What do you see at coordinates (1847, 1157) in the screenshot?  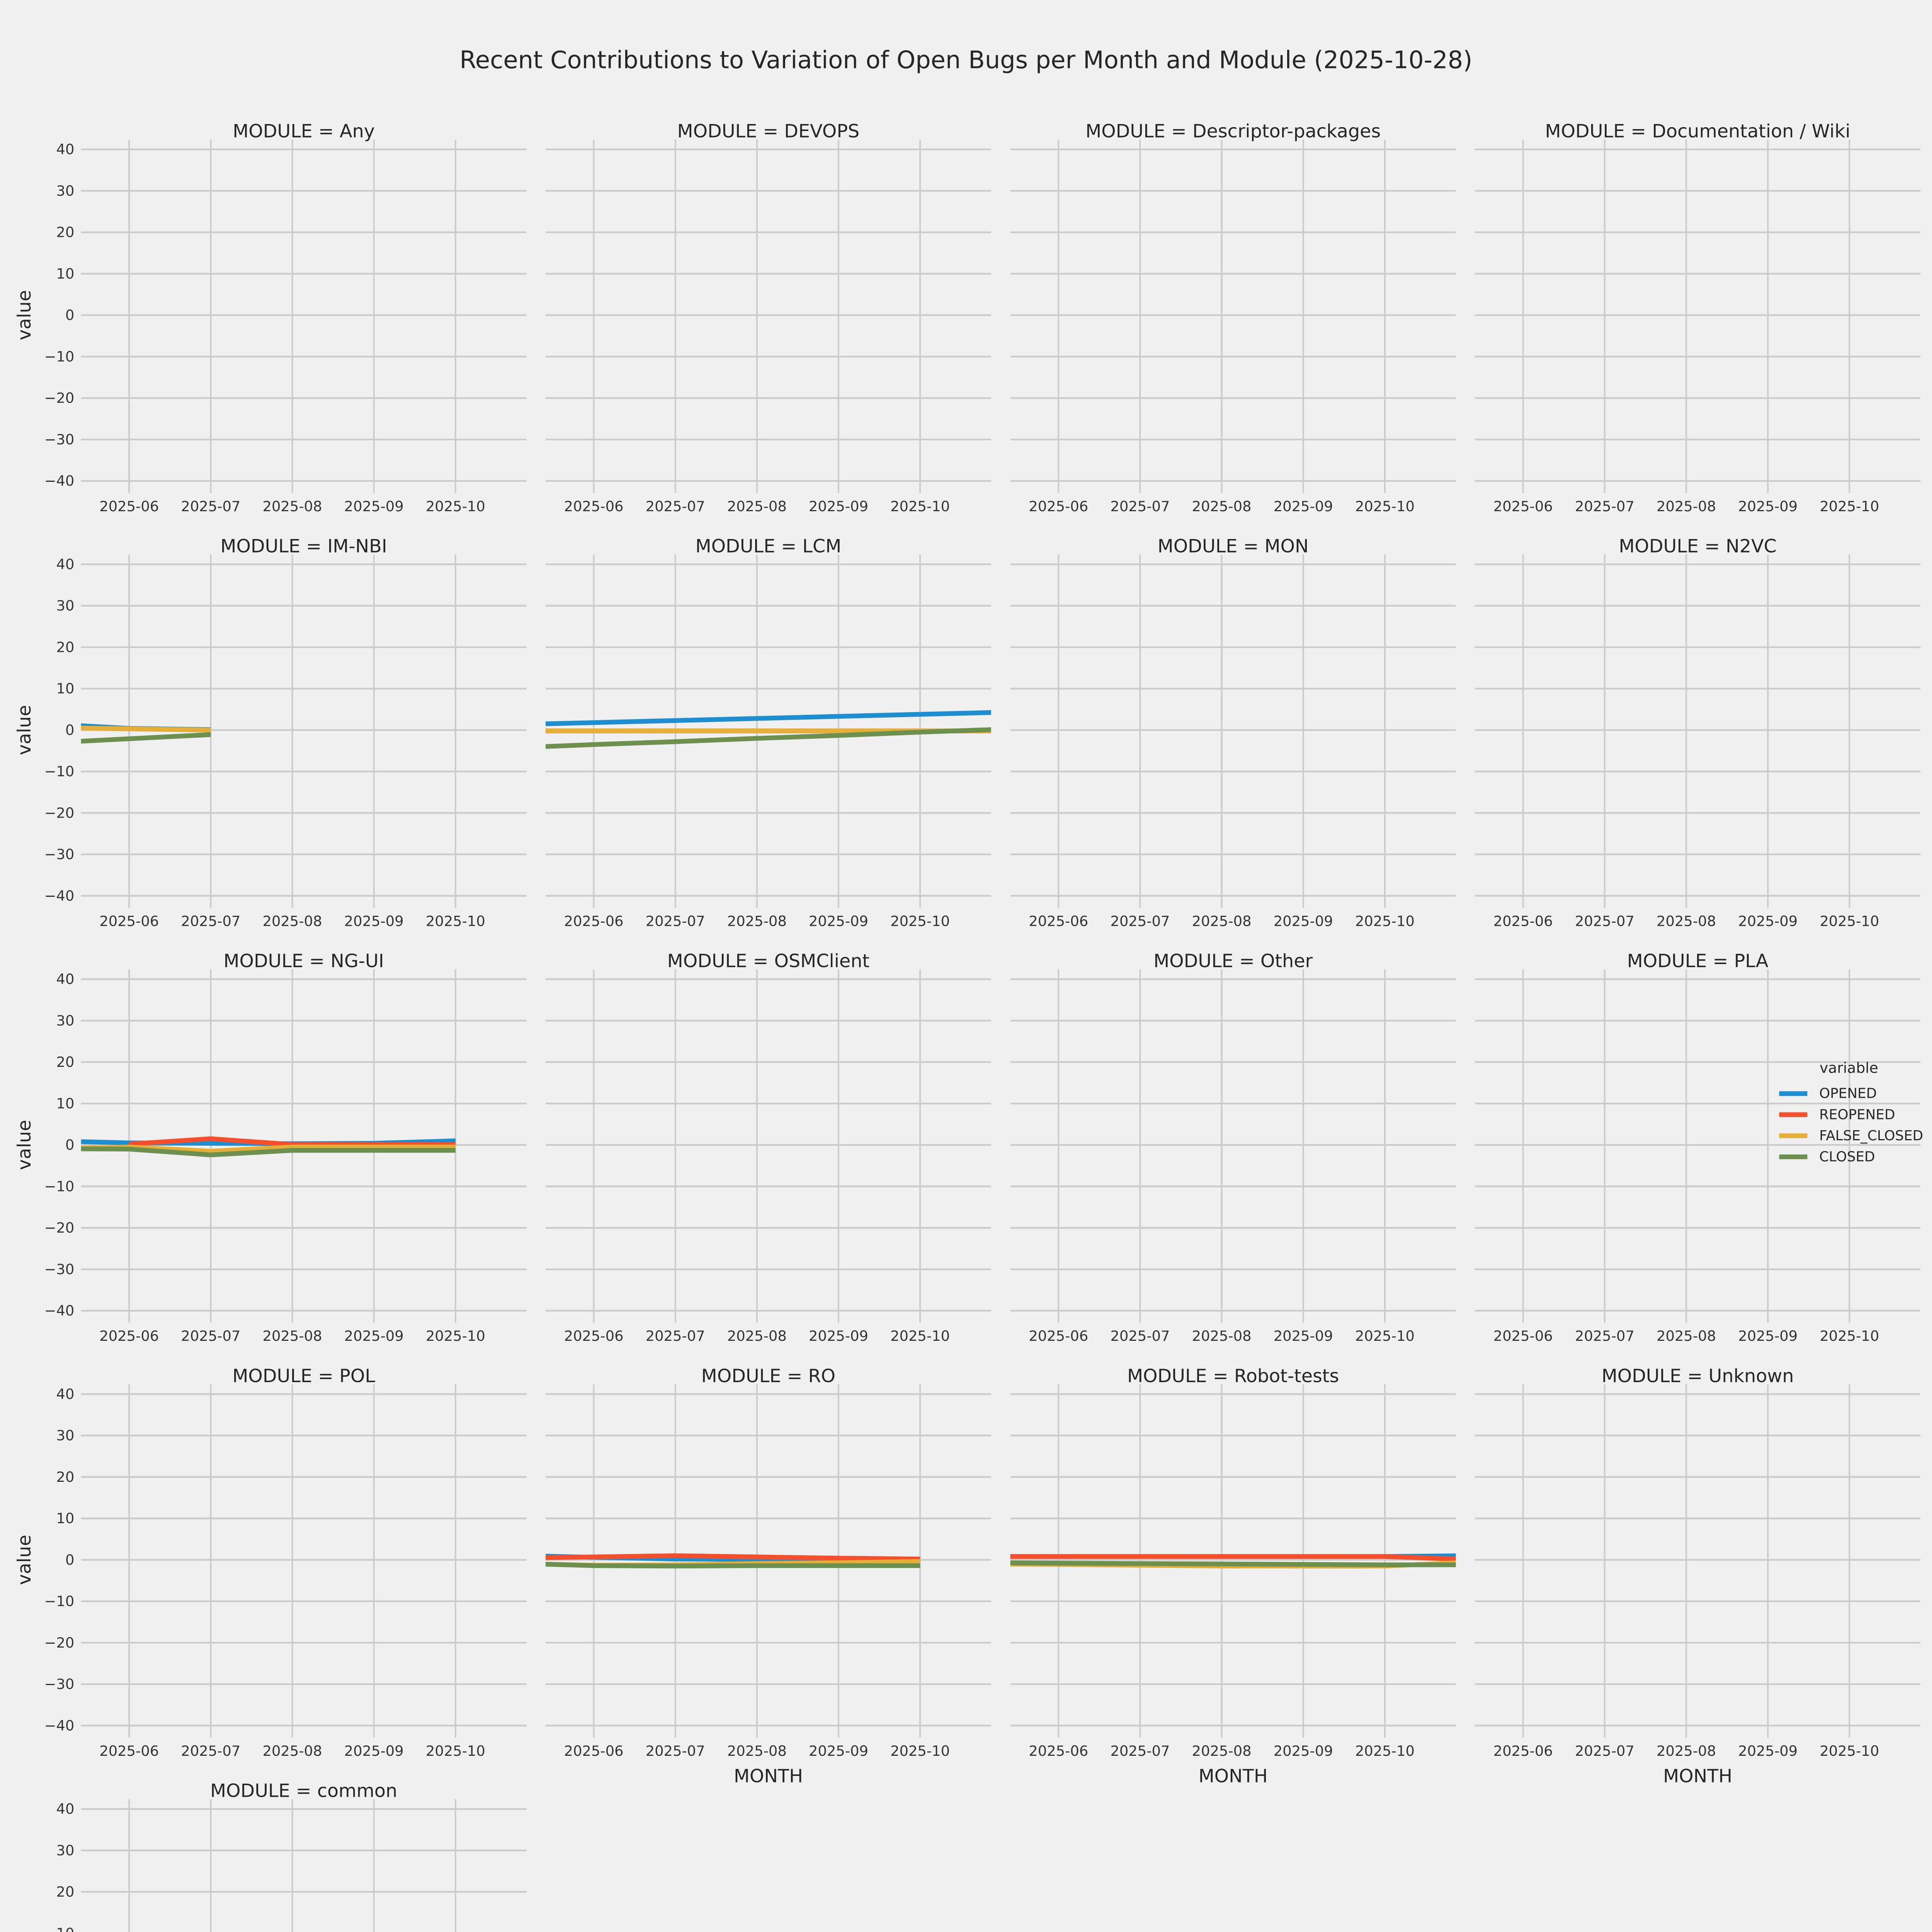 I see `legend-label: CLOSED` at bounding box center [1847, 1157].